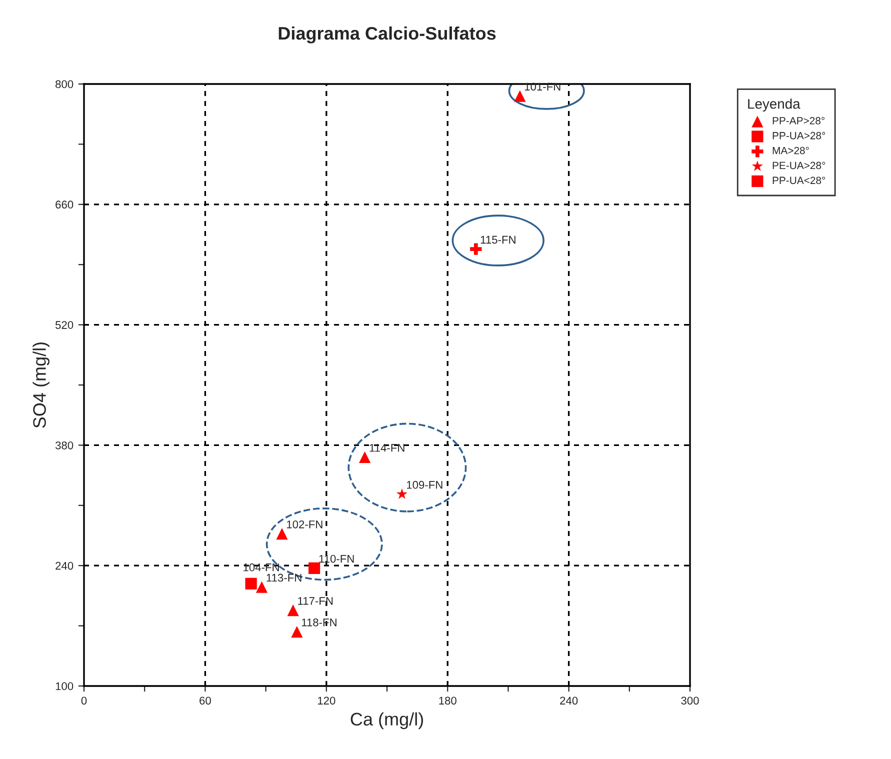  What do you see at coordinates (799, 136) in the screenshot?
I see `legend-label: PP-UA>28°` at bounding box center [799, 136].